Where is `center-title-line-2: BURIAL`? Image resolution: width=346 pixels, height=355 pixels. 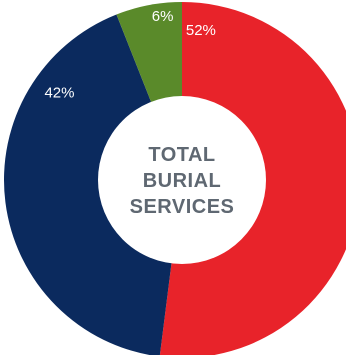
center-title-line-2: BURIAL is located at coordinates (182, 181).